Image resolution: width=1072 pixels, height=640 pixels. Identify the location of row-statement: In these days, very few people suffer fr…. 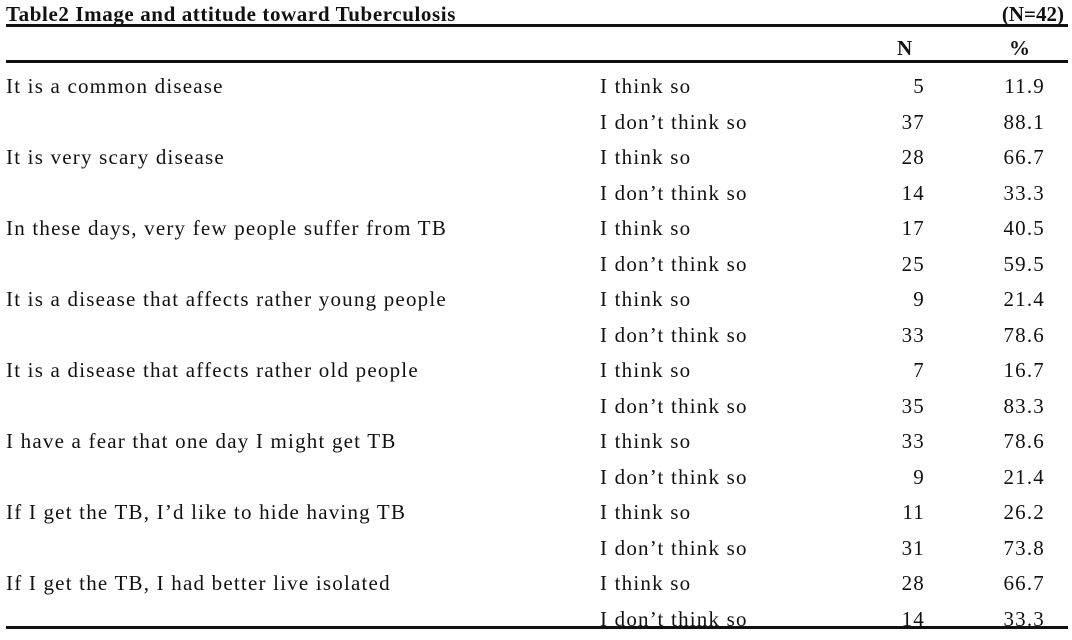
(227, 228).